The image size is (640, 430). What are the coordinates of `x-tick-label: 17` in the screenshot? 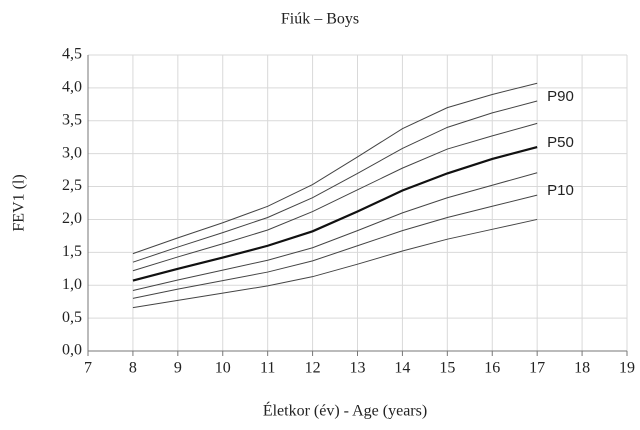 It's located at (537, 368).